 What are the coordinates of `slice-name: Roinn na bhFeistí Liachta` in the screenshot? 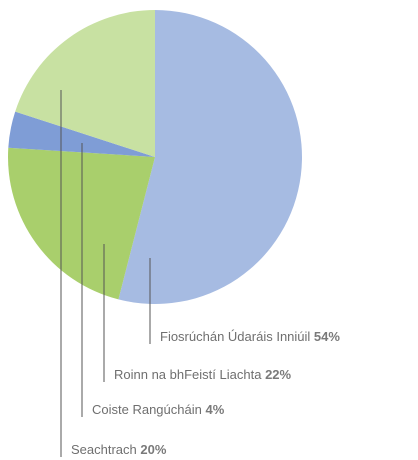 It's located at (188, 374).